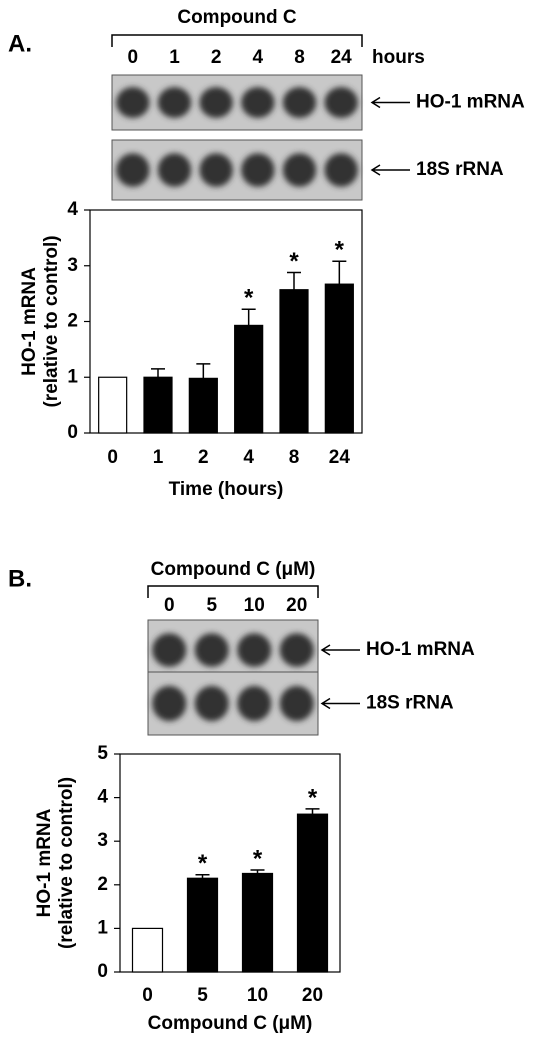  I want to click on lane-label: 1, so click(174, 57).